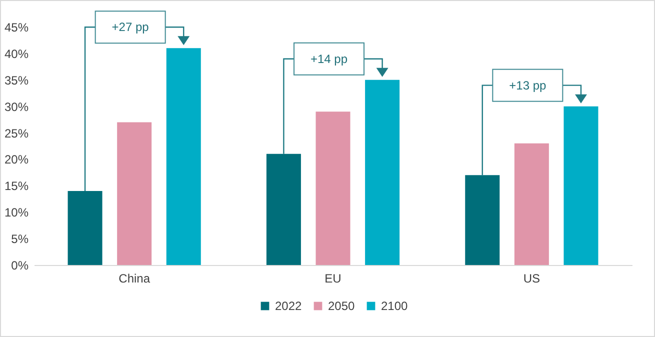 The height and width of the screenshot is (337, 655). What do you see at coordinates (528, 85) in the screenshot?
I see `annotation: +13 pp` at bounding box center [528, 85].